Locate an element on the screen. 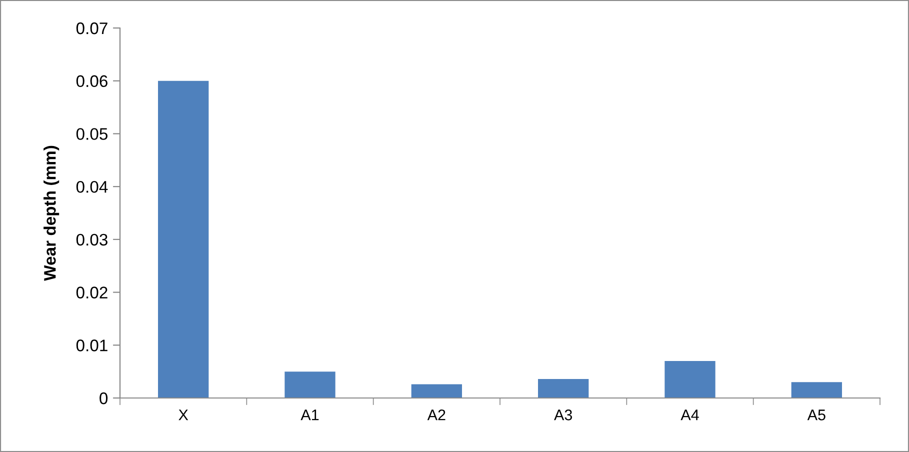 The width and height of the screenshot is (909, 452). x-tick-label: A1 is located at coordinates (309, 415).